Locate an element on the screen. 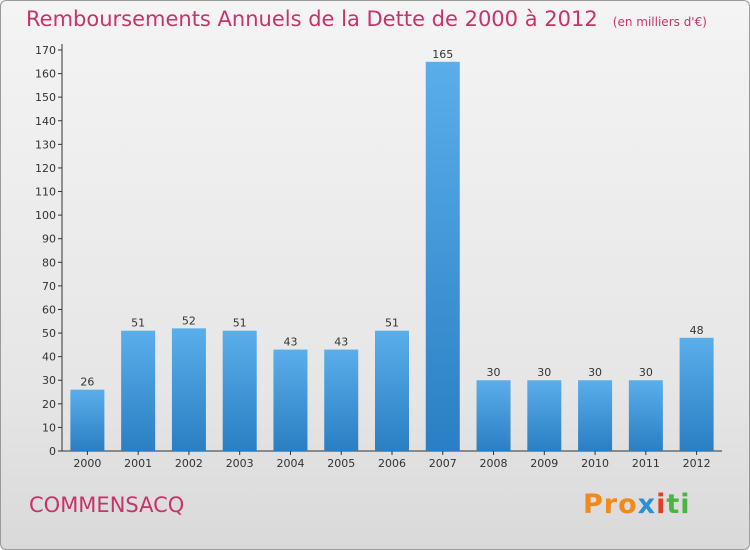 The height and width of the screenshot is (550, 750). y-tick-label: 170 is located at coordinates (45, 50).